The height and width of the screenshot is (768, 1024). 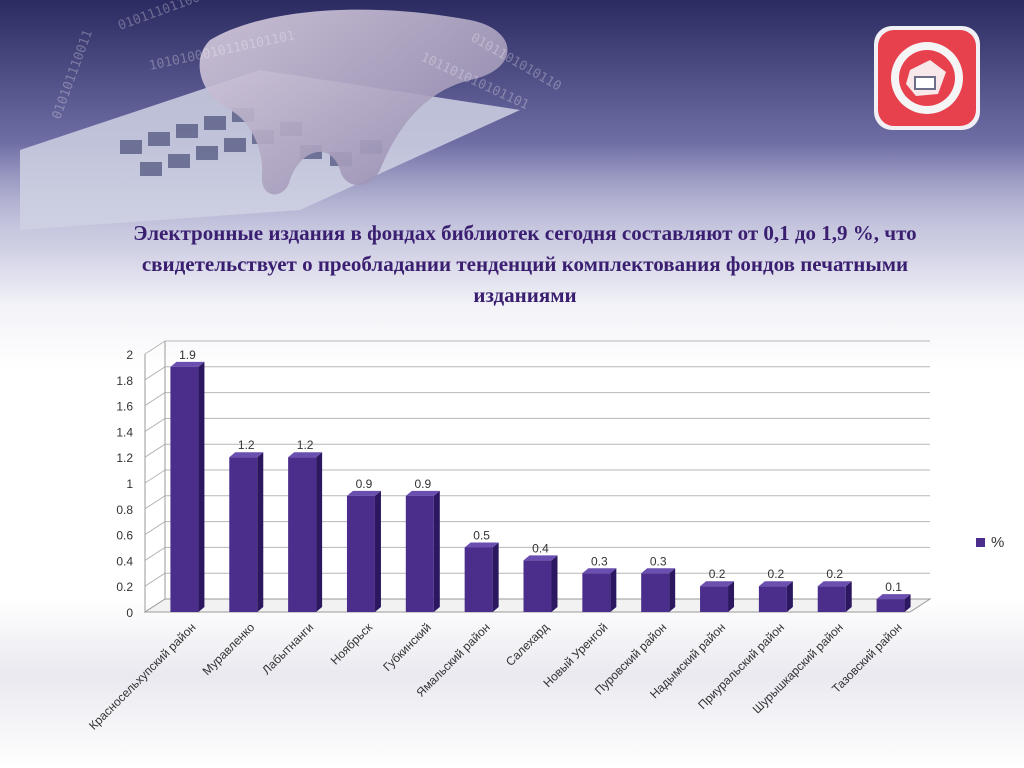 I want to click on y-tick-label: 1.2, so click(x=124, y=458).